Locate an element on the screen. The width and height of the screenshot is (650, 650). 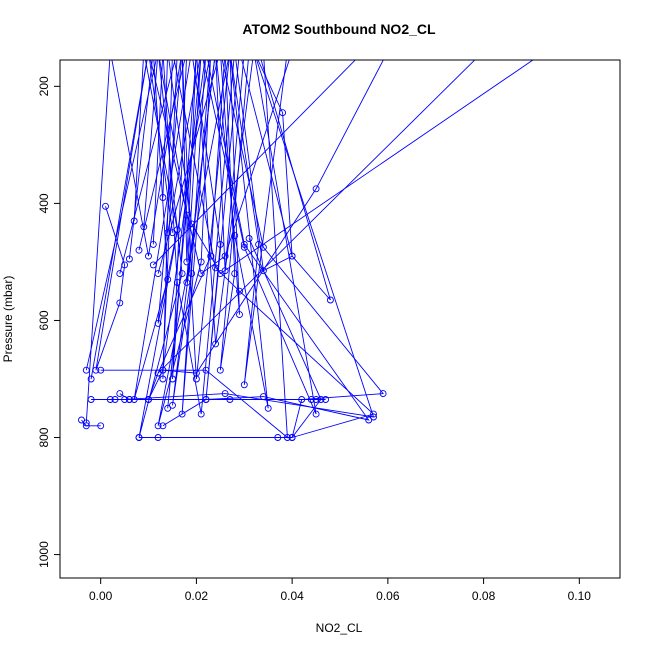
x-tick-label: 0.02 is located at coordinates (197, 596).